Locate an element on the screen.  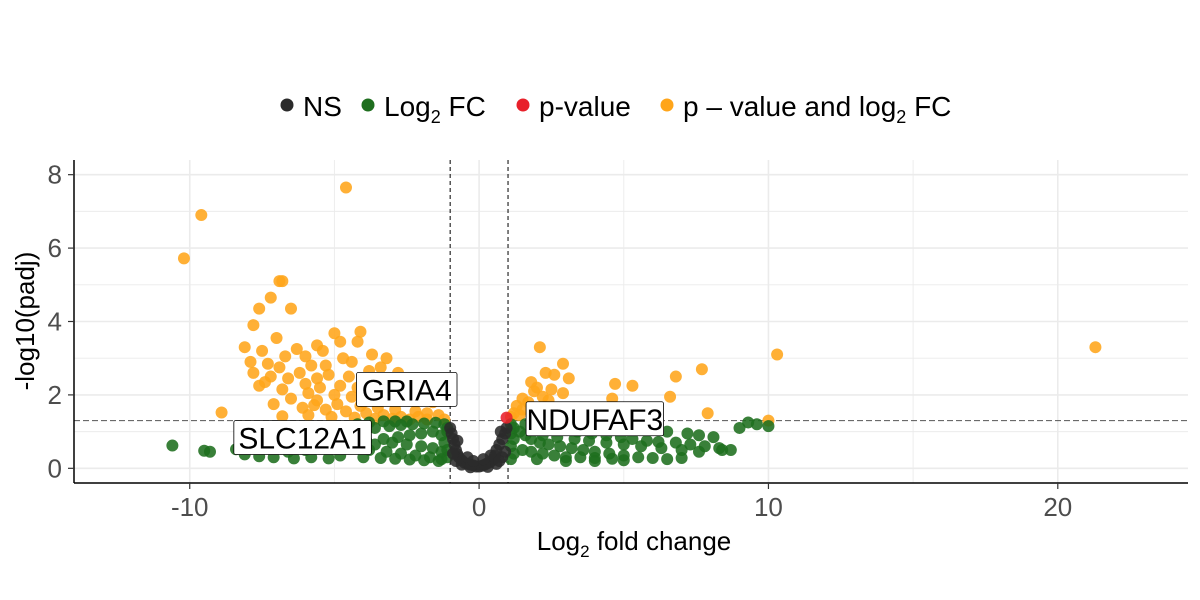
legend-text-sub: 2 is located at coordinates (436, 117).